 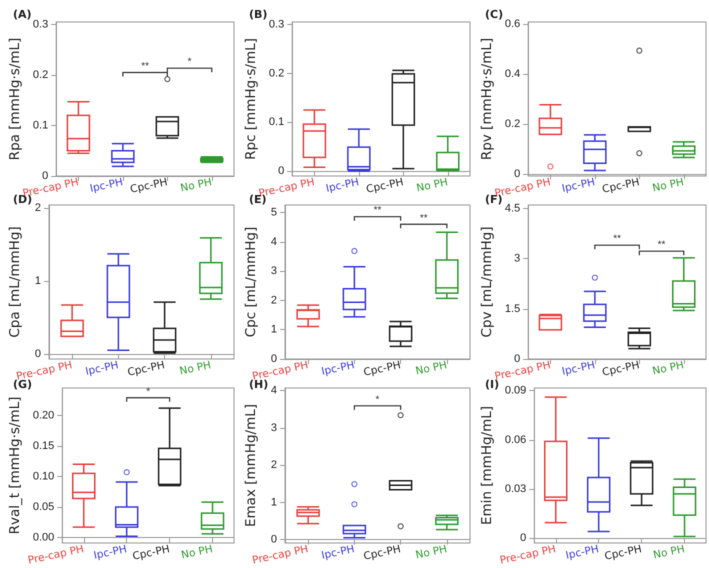 I want to click on chart-title: (H), so click(x=258, y=384).